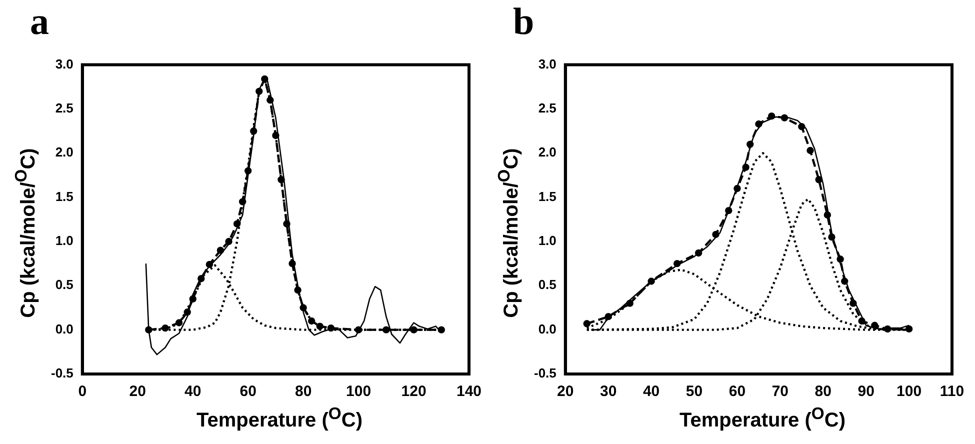 This screenshot has width=975, height=444. I want to click on x-tick-label: 90, so click(866, 391).